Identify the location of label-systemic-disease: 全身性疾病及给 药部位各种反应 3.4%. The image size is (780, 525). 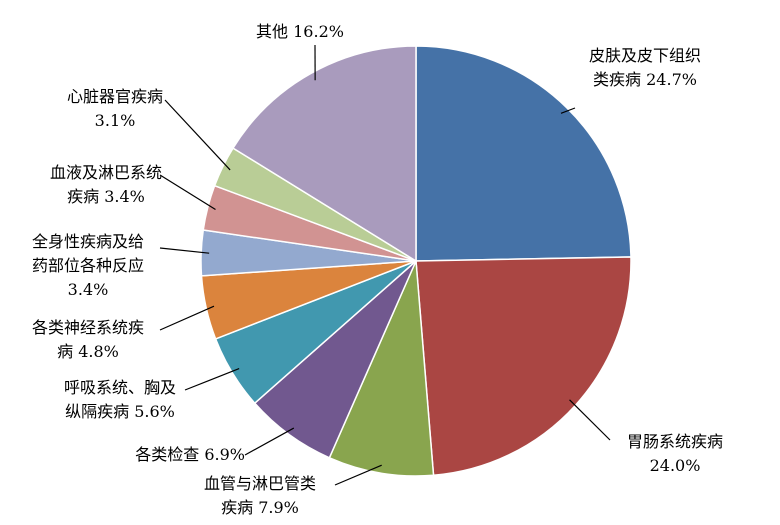
(87, 265).